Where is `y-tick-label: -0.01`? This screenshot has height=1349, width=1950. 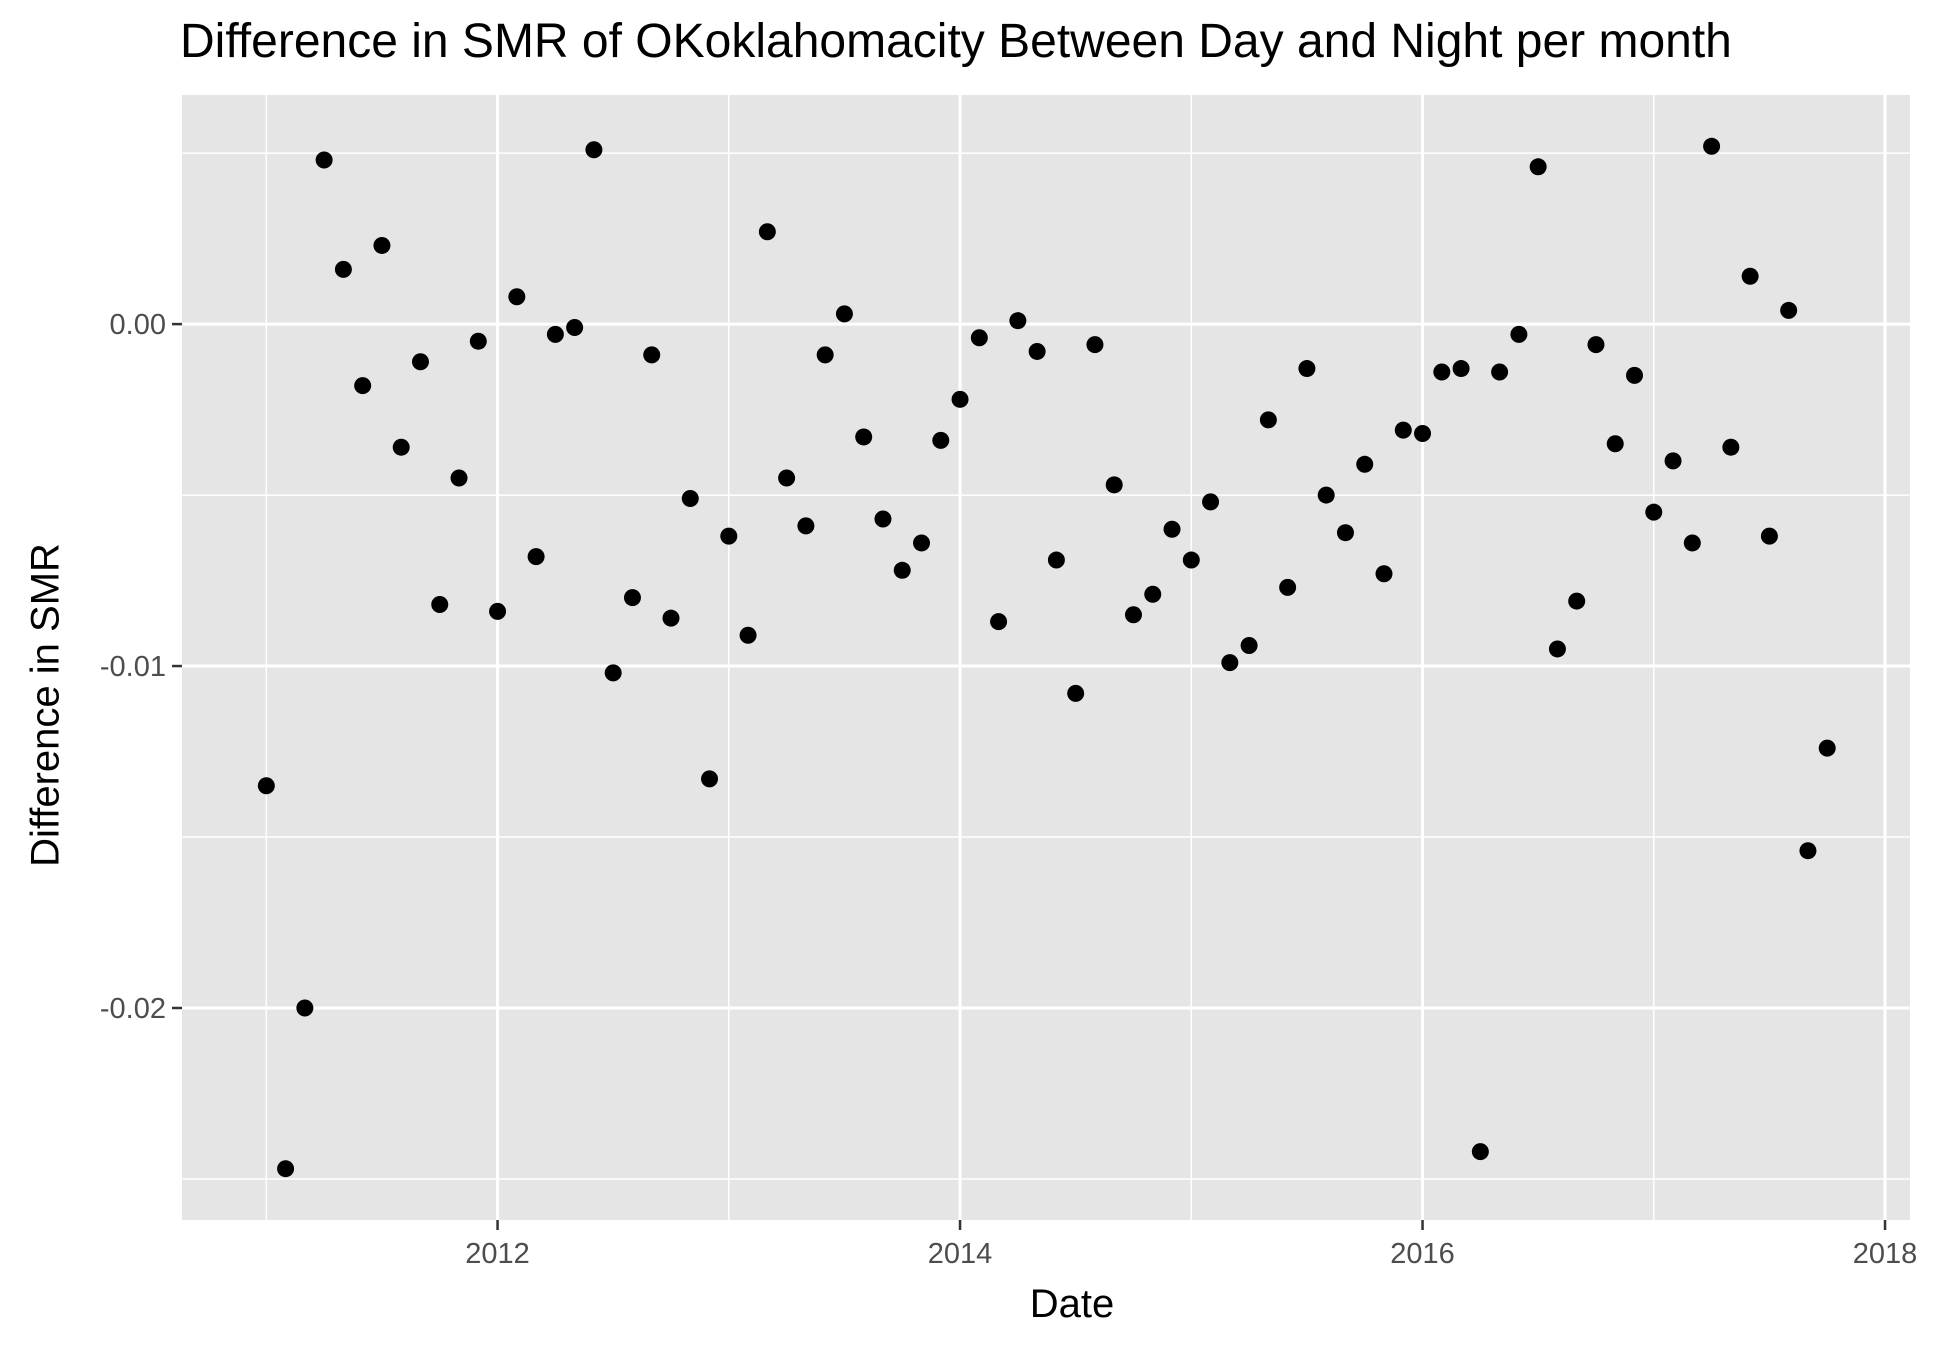
y-tick-label: -0.01 is located at coordinates (133, 667).